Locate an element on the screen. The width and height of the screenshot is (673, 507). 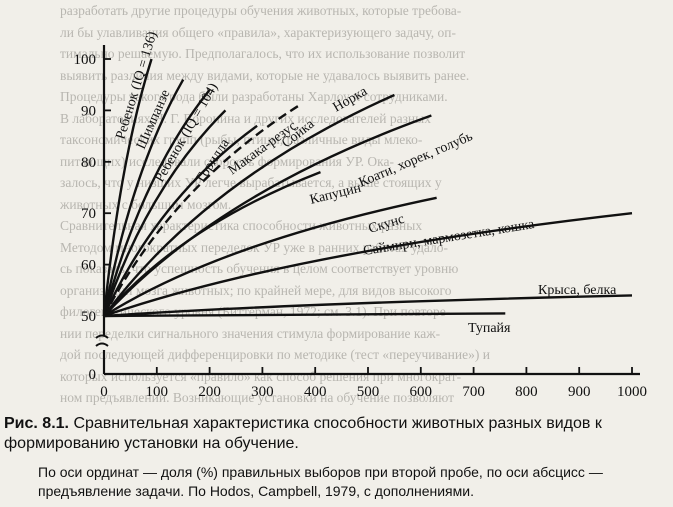
series-label: Тупайя is located at coordinates (489, 328).